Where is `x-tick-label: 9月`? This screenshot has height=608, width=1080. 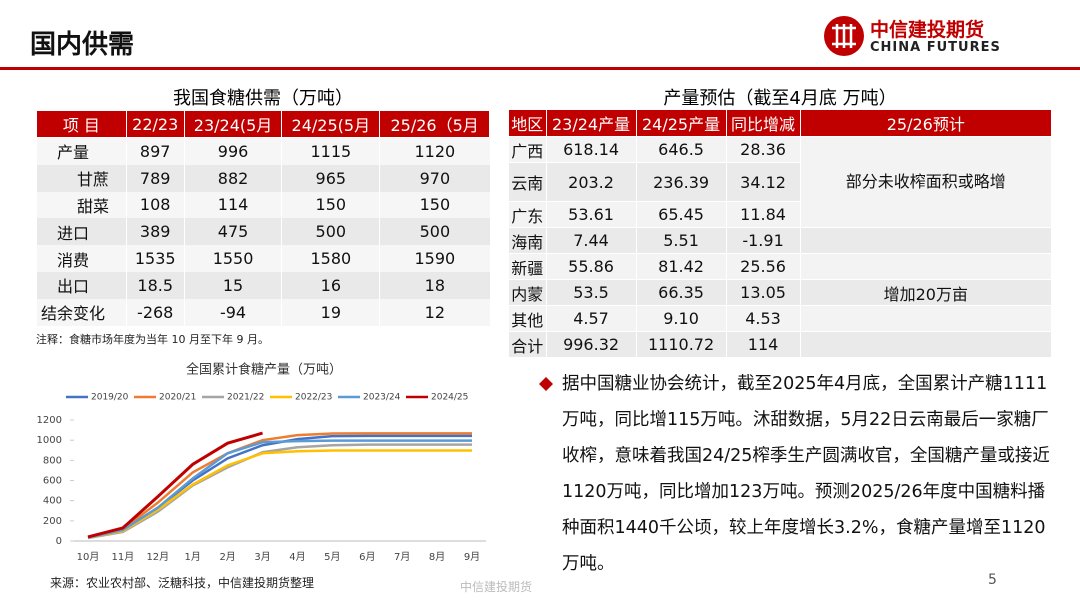
x-tick-label: 9月 is located at coordinates (472, 557).